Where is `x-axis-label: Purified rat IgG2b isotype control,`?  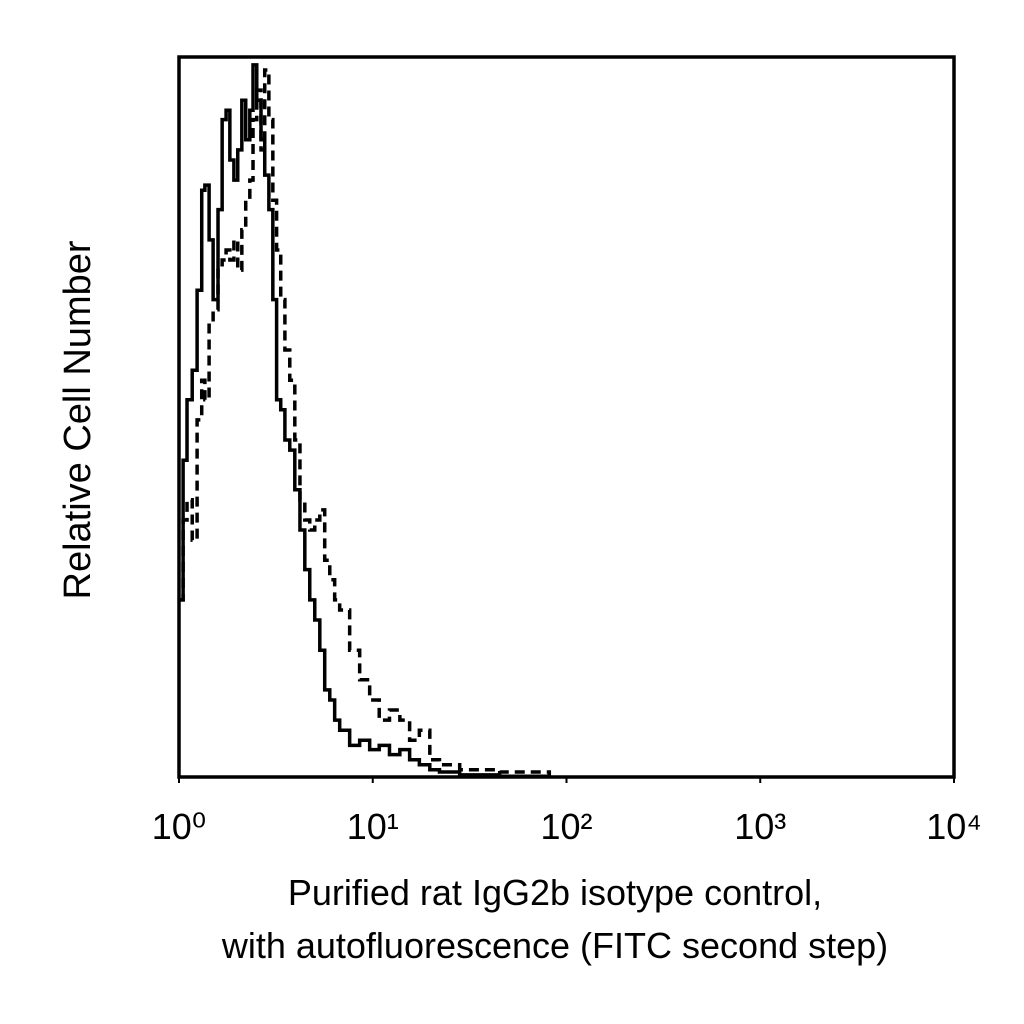 x-axis-label: Purified rat IgG2b isotype control, is located at coordinates (555, 892).